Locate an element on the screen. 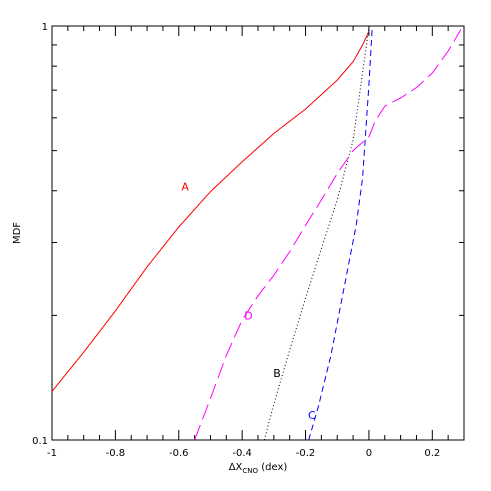 The width and height of the screenshot is (491, 491). x-tick-label: -1 is located at coordinates (52, 453).